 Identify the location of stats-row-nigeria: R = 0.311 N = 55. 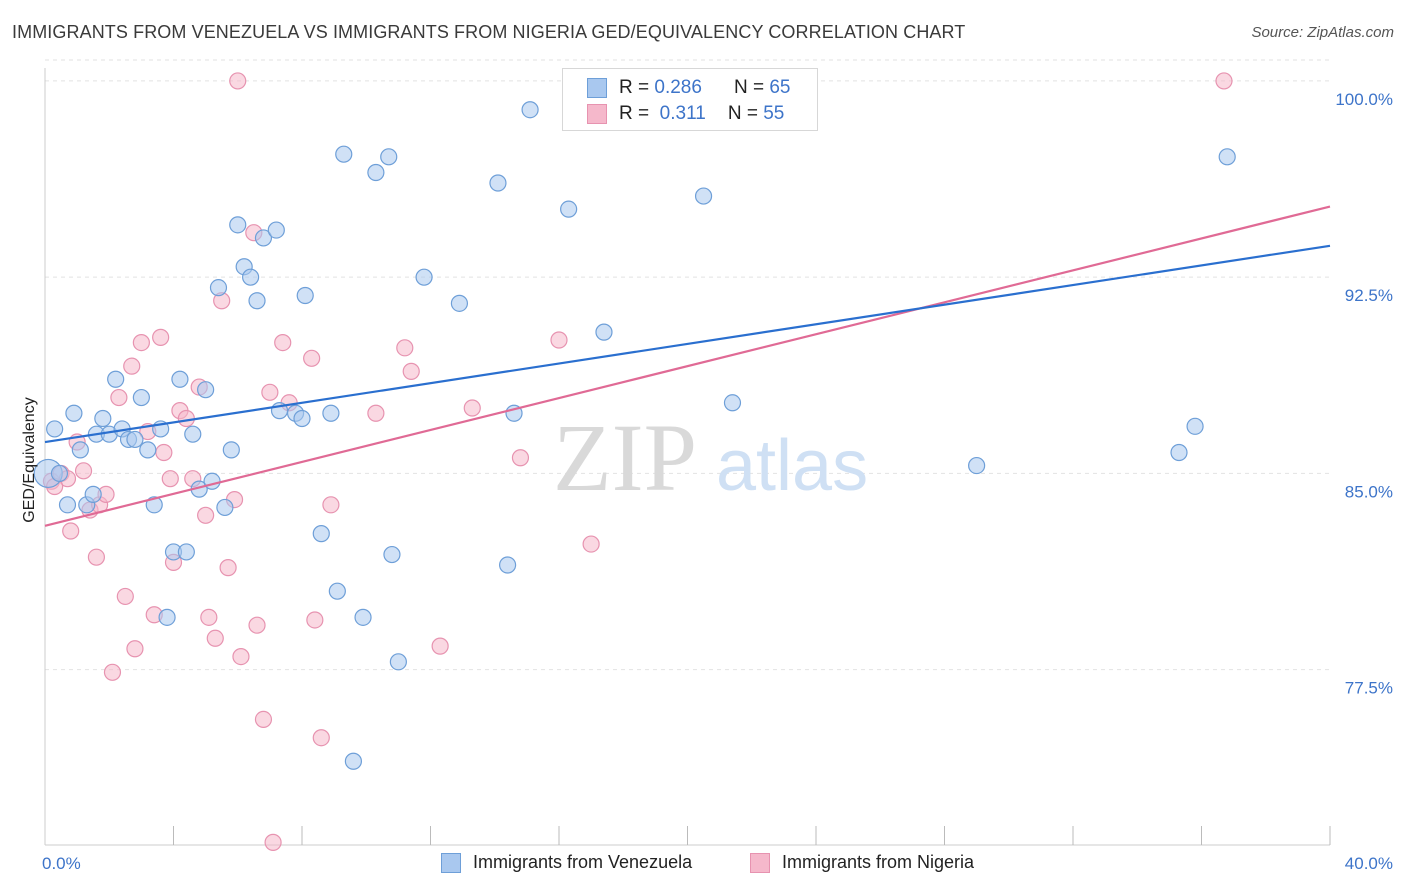
(685, 114).